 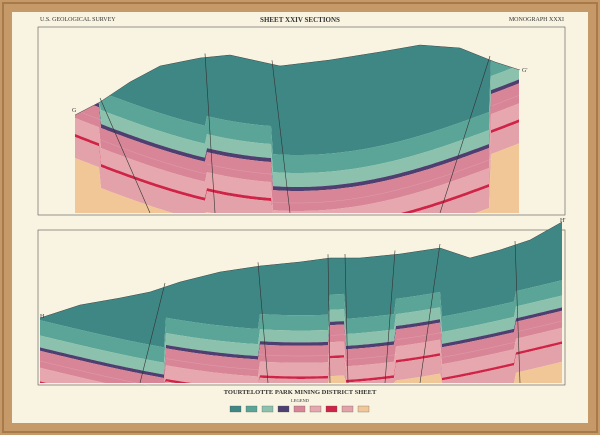 I want to click on section-label: G', so click(x=524, y=71).